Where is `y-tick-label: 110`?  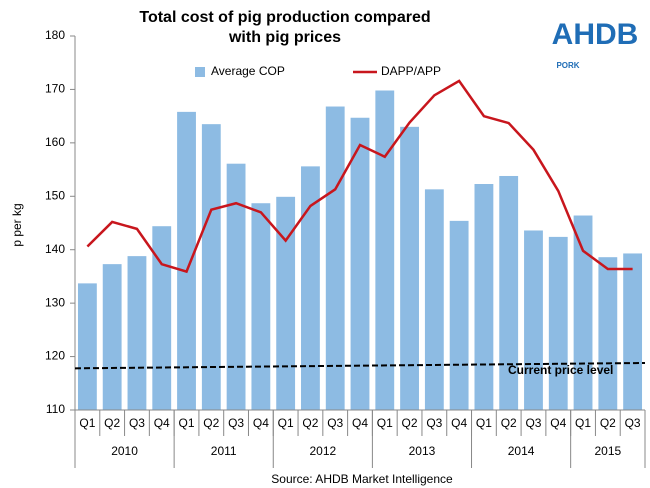
y-tick-label: 110 is located at coordinates (55, 409).